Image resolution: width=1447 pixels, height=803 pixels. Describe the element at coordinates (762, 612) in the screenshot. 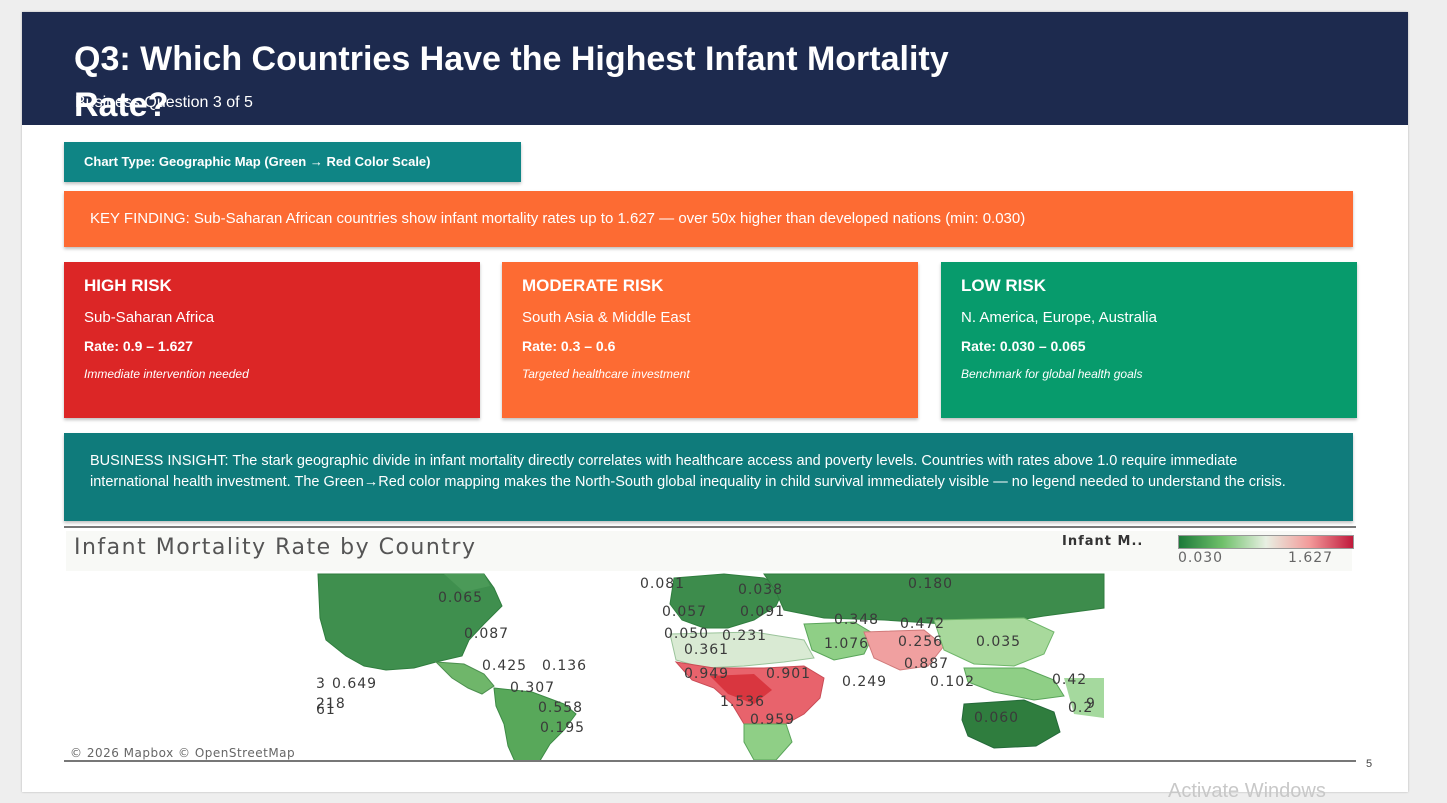

I see `map-value-label: 0.091` at that location.